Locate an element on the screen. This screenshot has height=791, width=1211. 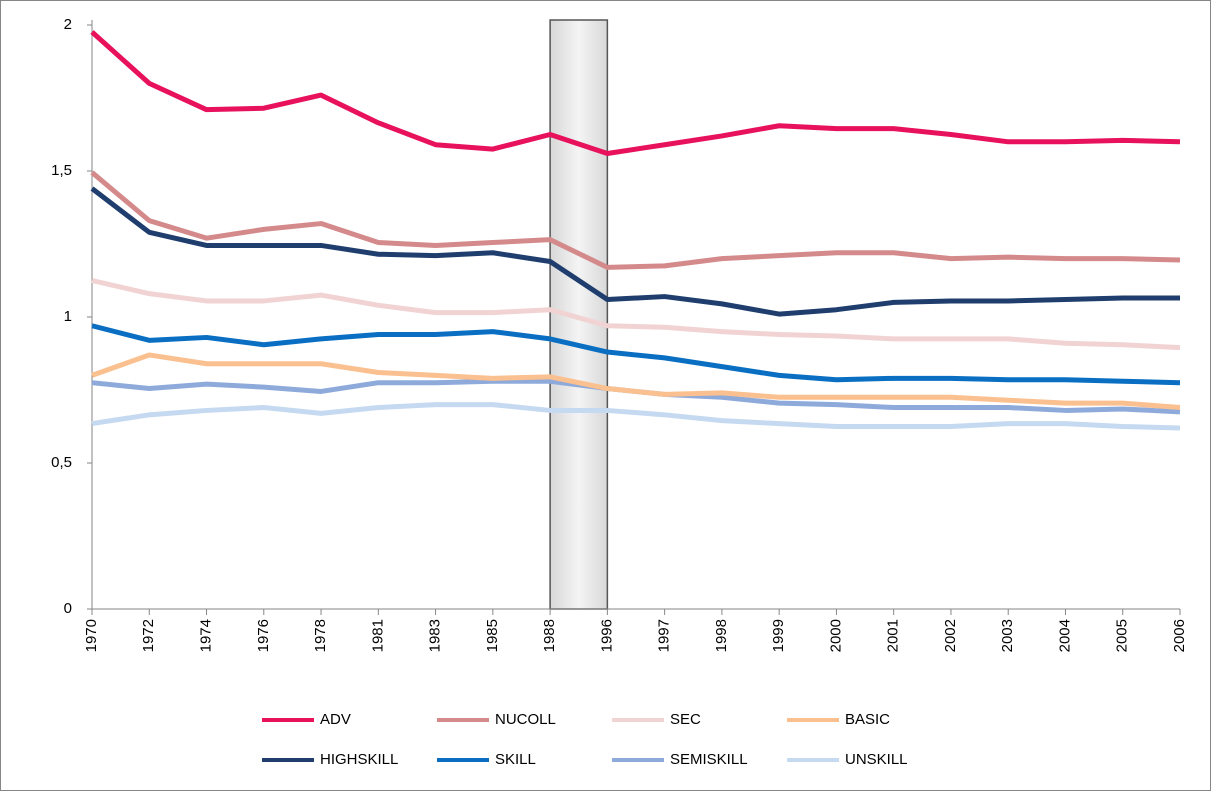
legend-label: UNSKILL is located at coordinates (876, 759).